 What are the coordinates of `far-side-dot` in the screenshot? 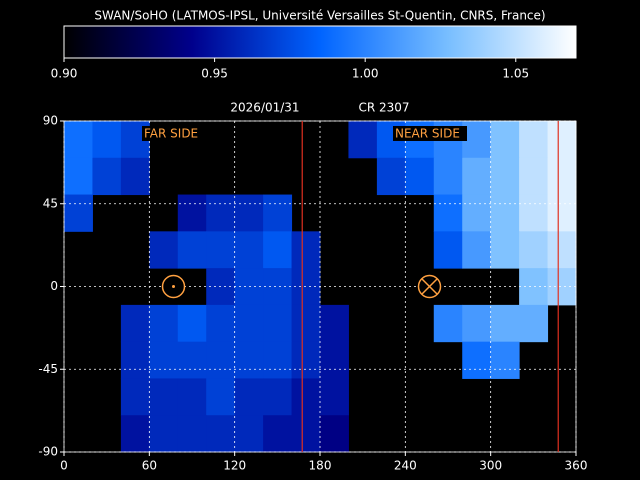 It's located at (174, 286).